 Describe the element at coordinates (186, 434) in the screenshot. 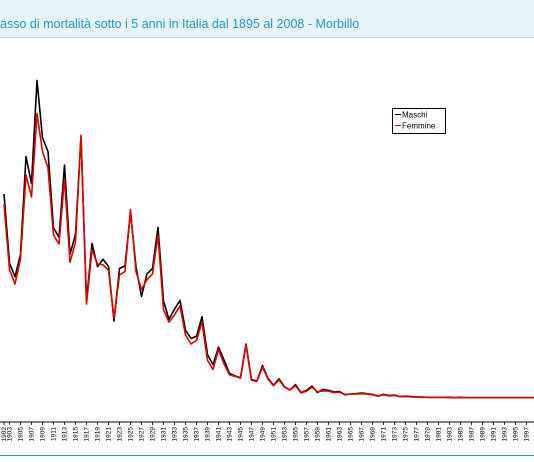

I see `x-tick-label: 1935` at that location.